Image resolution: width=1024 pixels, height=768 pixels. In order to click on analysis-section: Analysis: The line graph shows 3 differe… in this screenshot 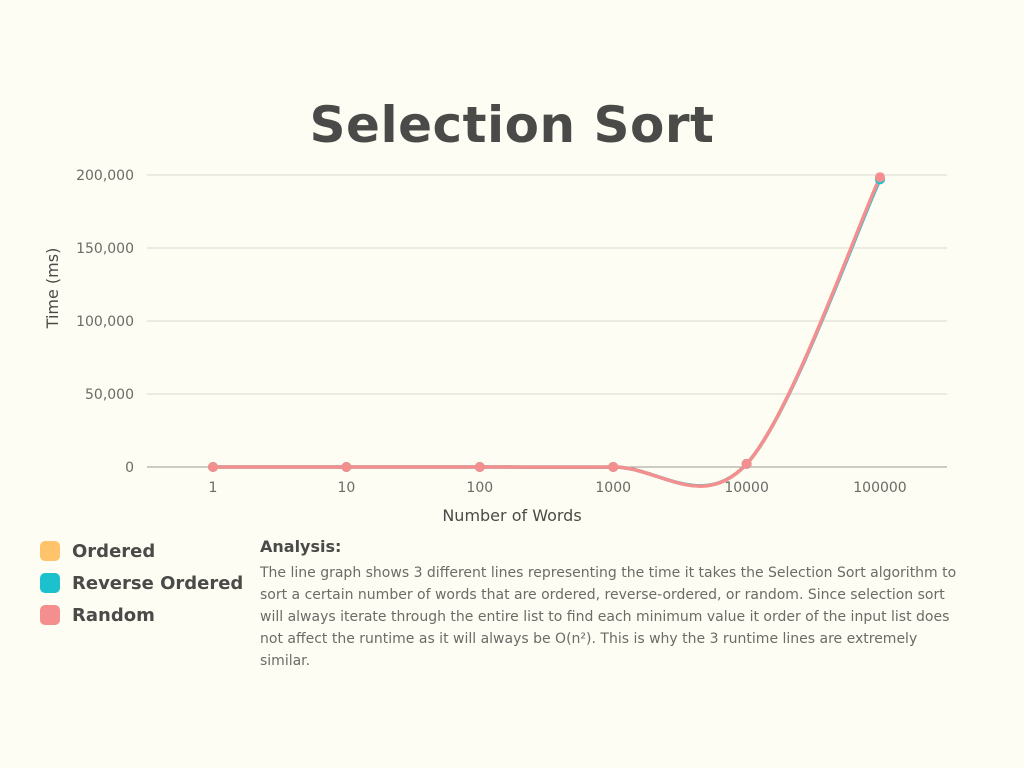, I will do `click(610, 604)`.